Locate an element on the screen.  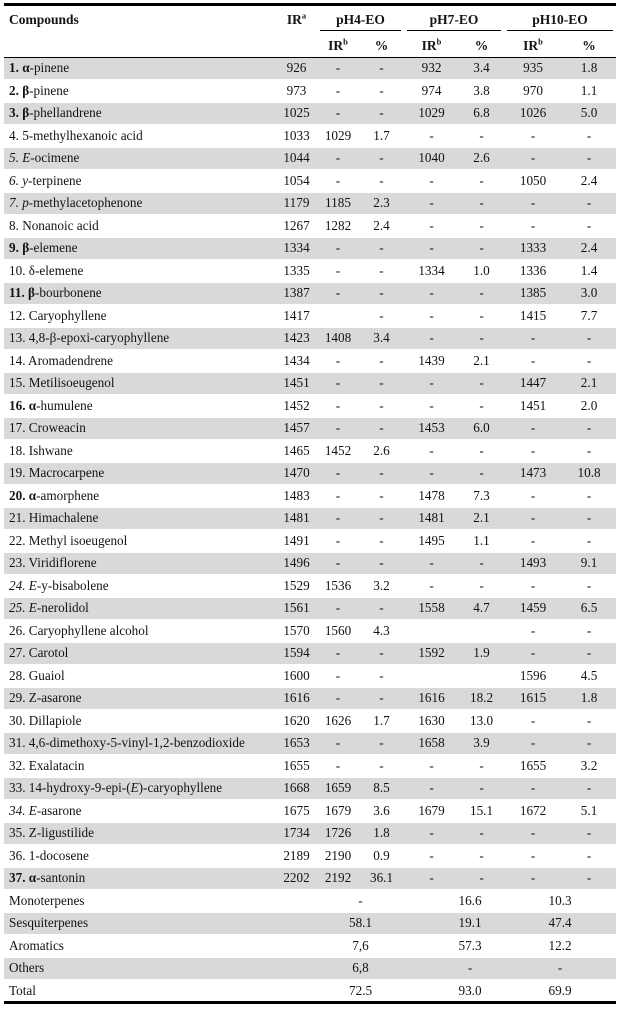
ph10-pct-value: 9.1 is located at coordinates (589, 564).